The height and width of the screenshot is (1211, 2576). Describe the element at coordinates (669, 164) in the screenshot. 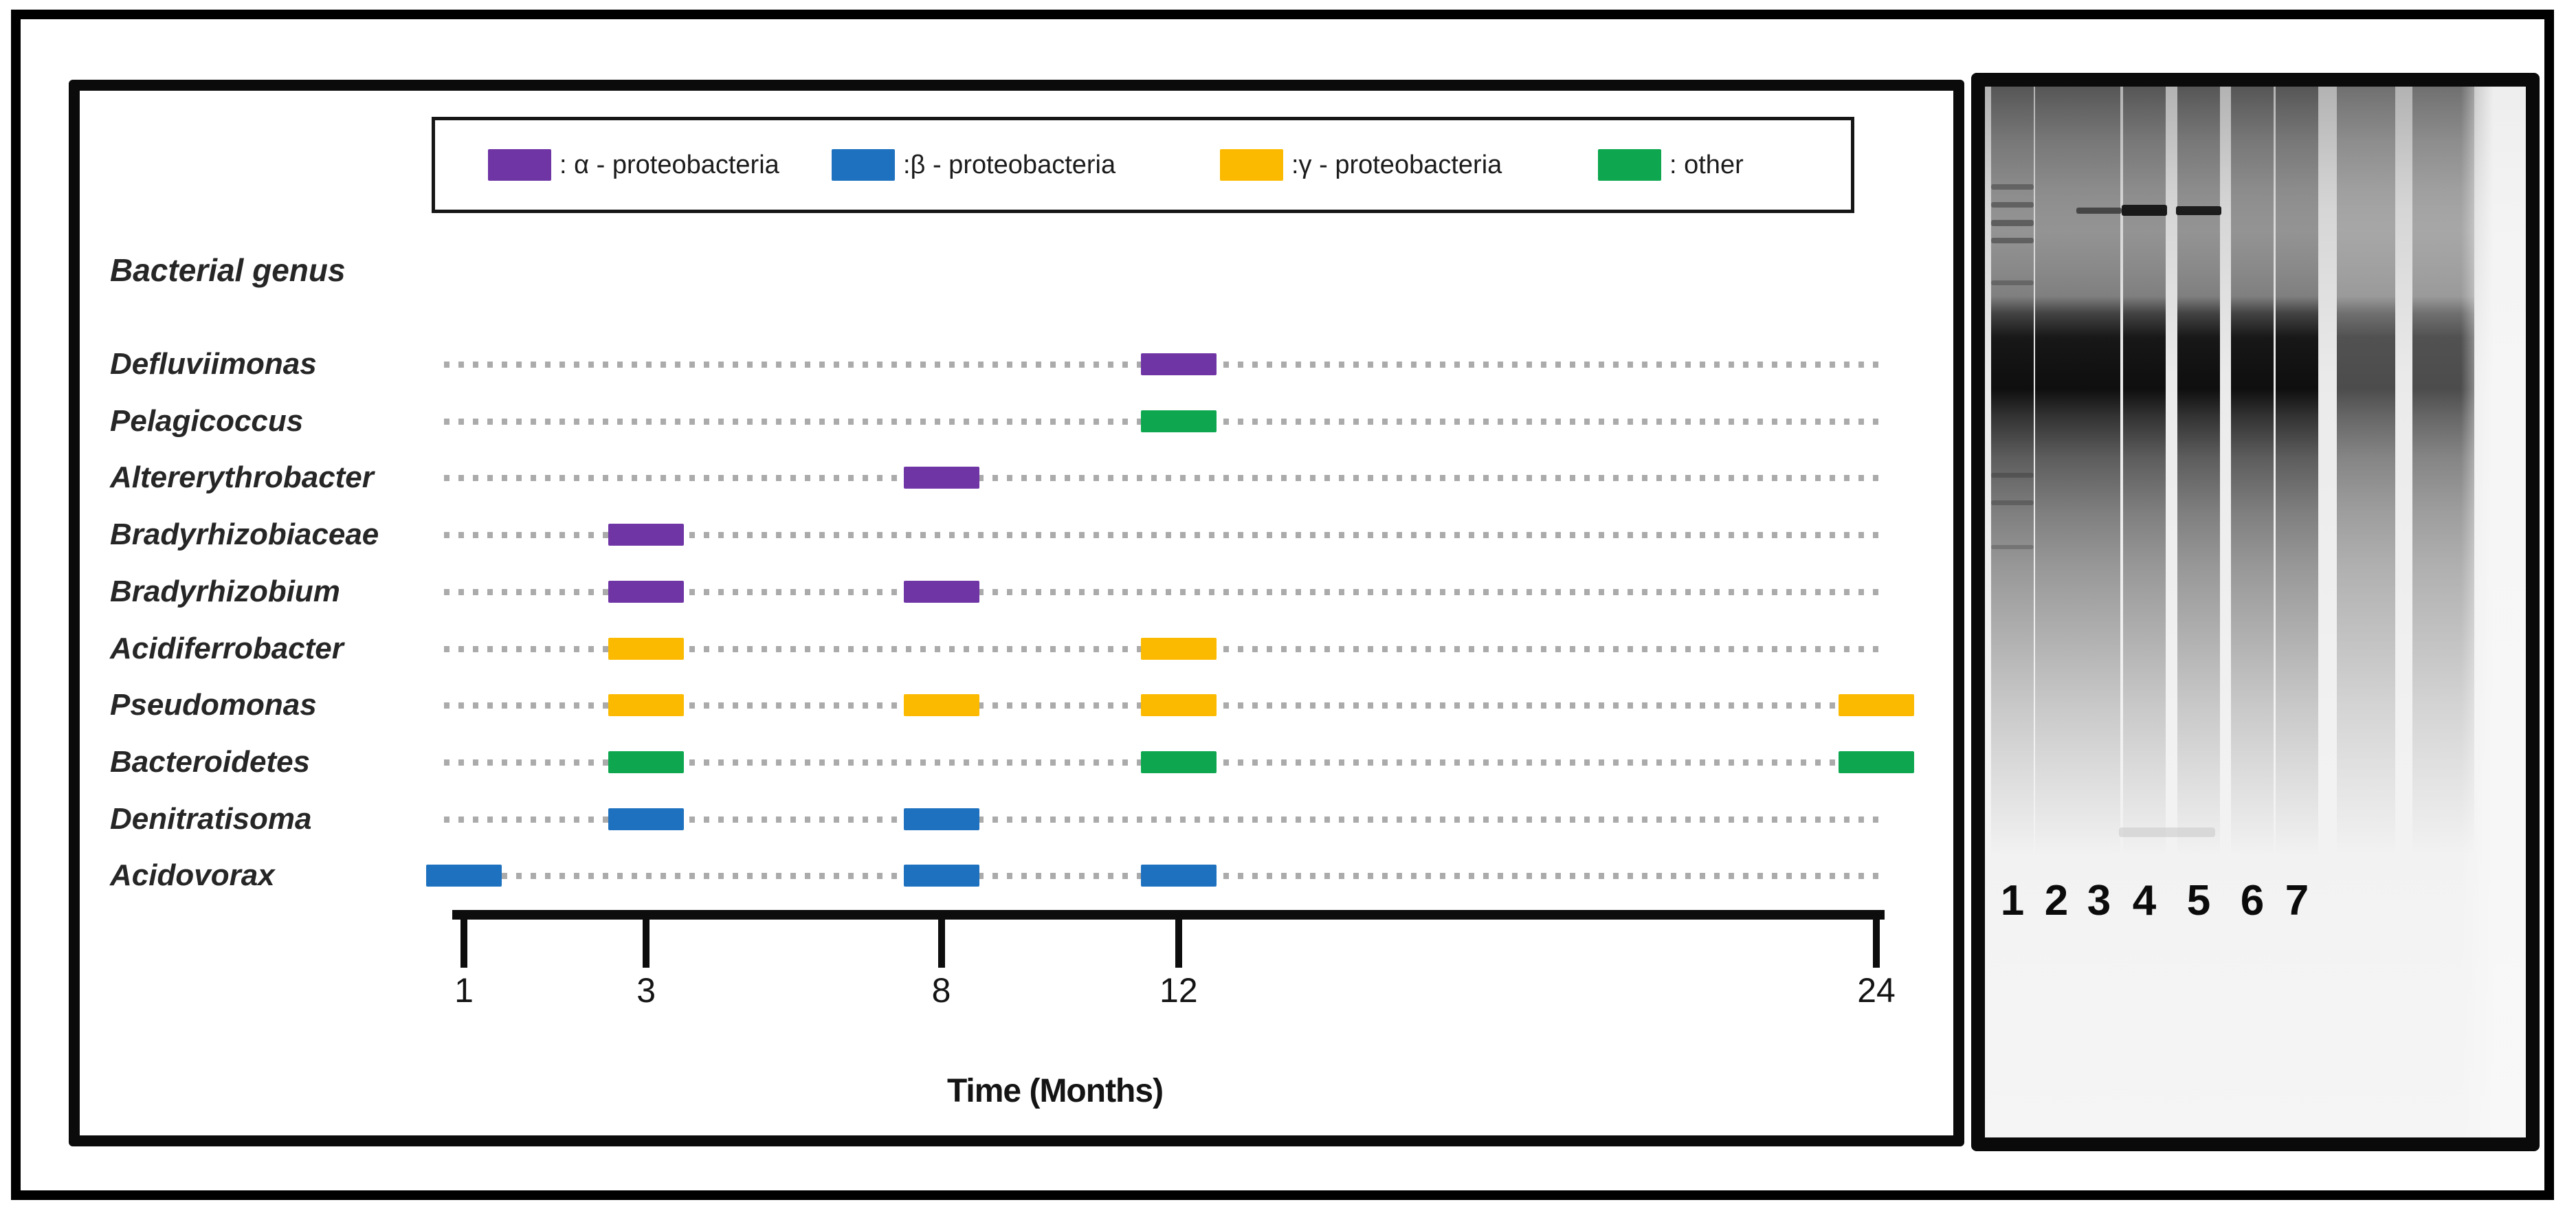

I see `legend-label-alpha: : α - proteobacteria` at that location.